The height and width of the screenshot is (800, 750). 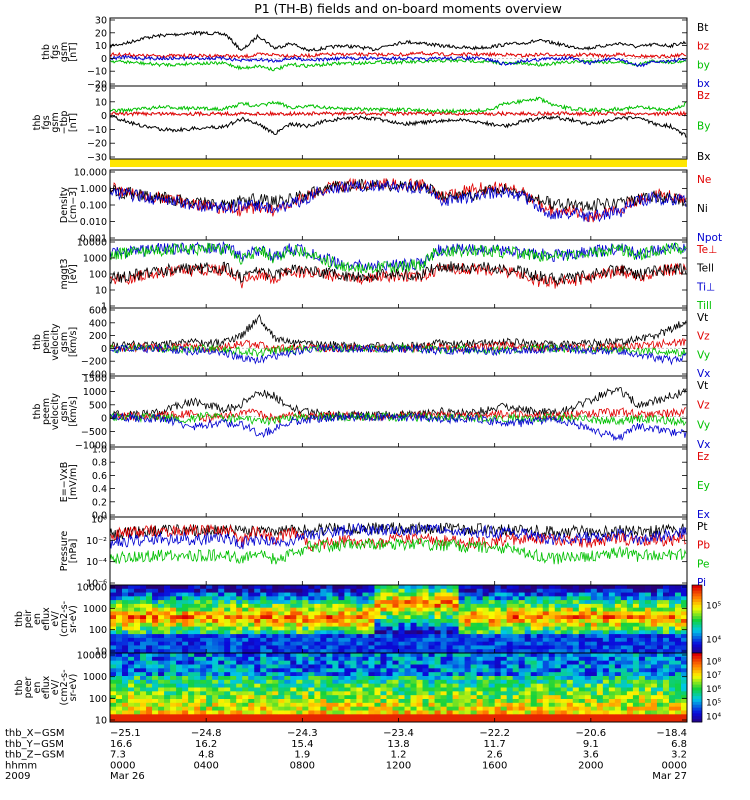 What do you see at coordinates (93, 189) in the screenshot?
I see `y-tick-label: 1.000` at bounding box center [93, 189].